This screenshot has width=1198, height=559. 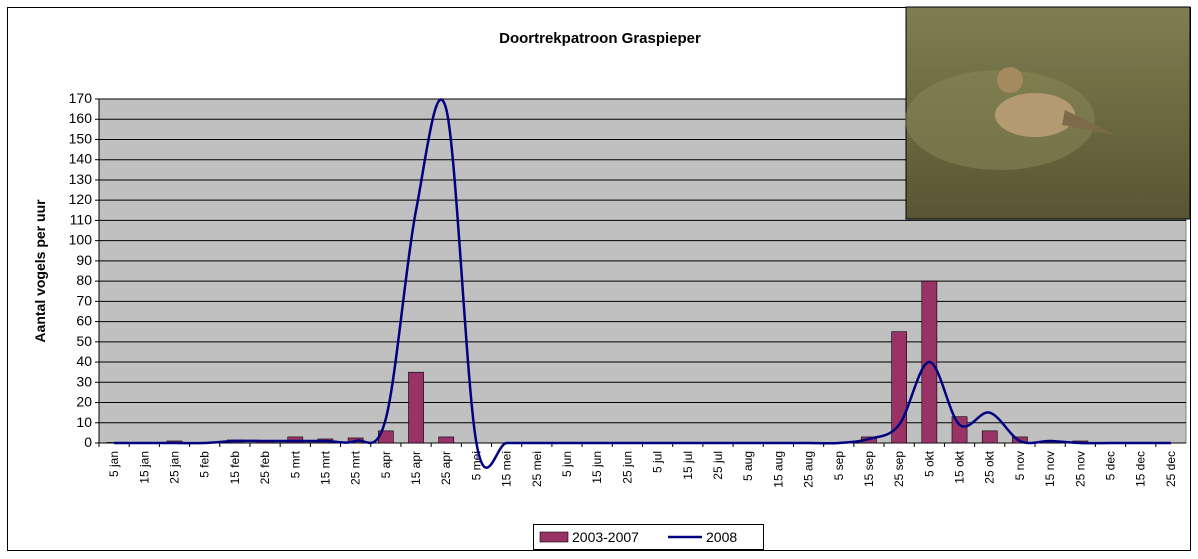 What do you see at coordinates (84, 422) in the screenshot?
I see `y-tick-label: 10` at bounding box center [84, 422].